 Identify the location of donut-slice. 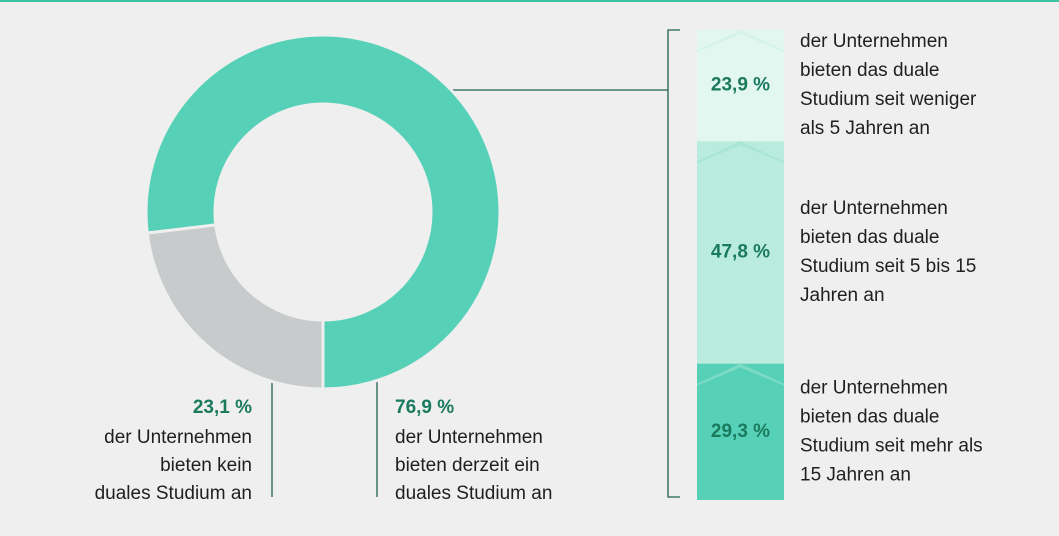
(235, 307).